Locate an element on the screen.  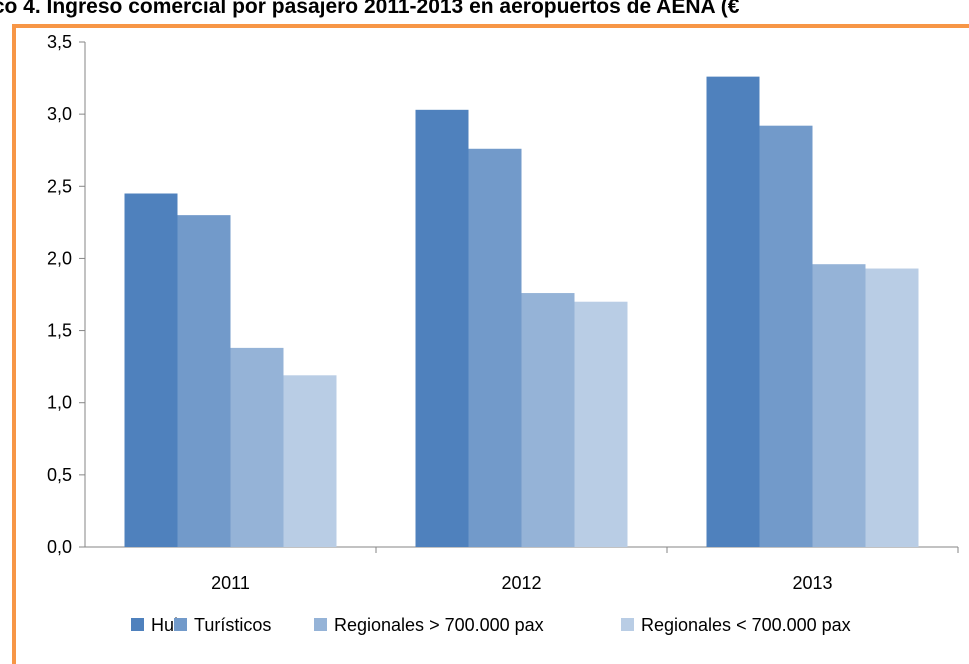
y-tick-label: 2,0 is located at coordinates (59, 258).